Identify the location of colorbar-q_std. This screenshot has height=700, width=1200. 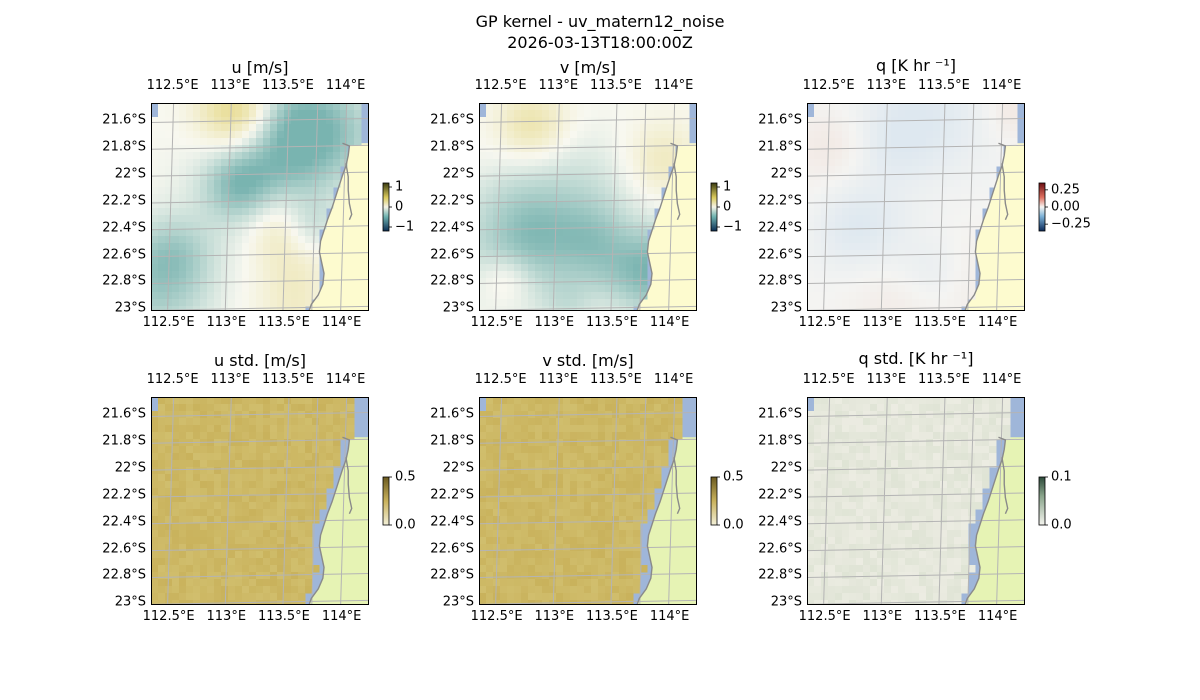
(1043, 501).